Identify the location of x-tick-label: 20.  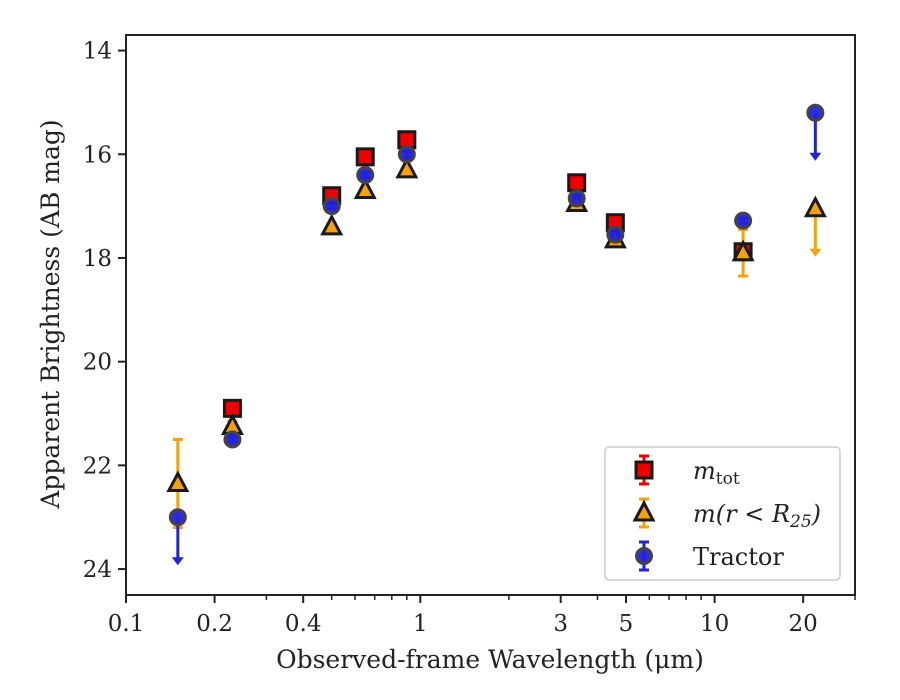
(803, 624).